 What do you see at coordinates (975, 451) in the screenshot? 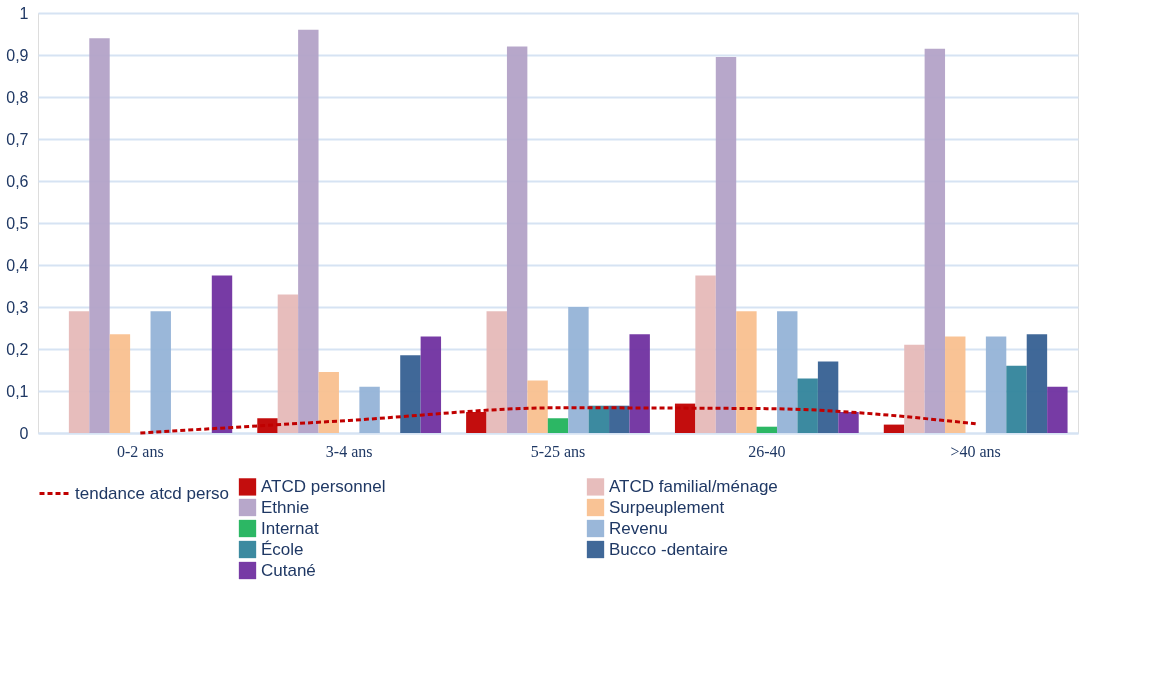
I see `x-tick-label: >40 ans` at bounding box center [975, 451].